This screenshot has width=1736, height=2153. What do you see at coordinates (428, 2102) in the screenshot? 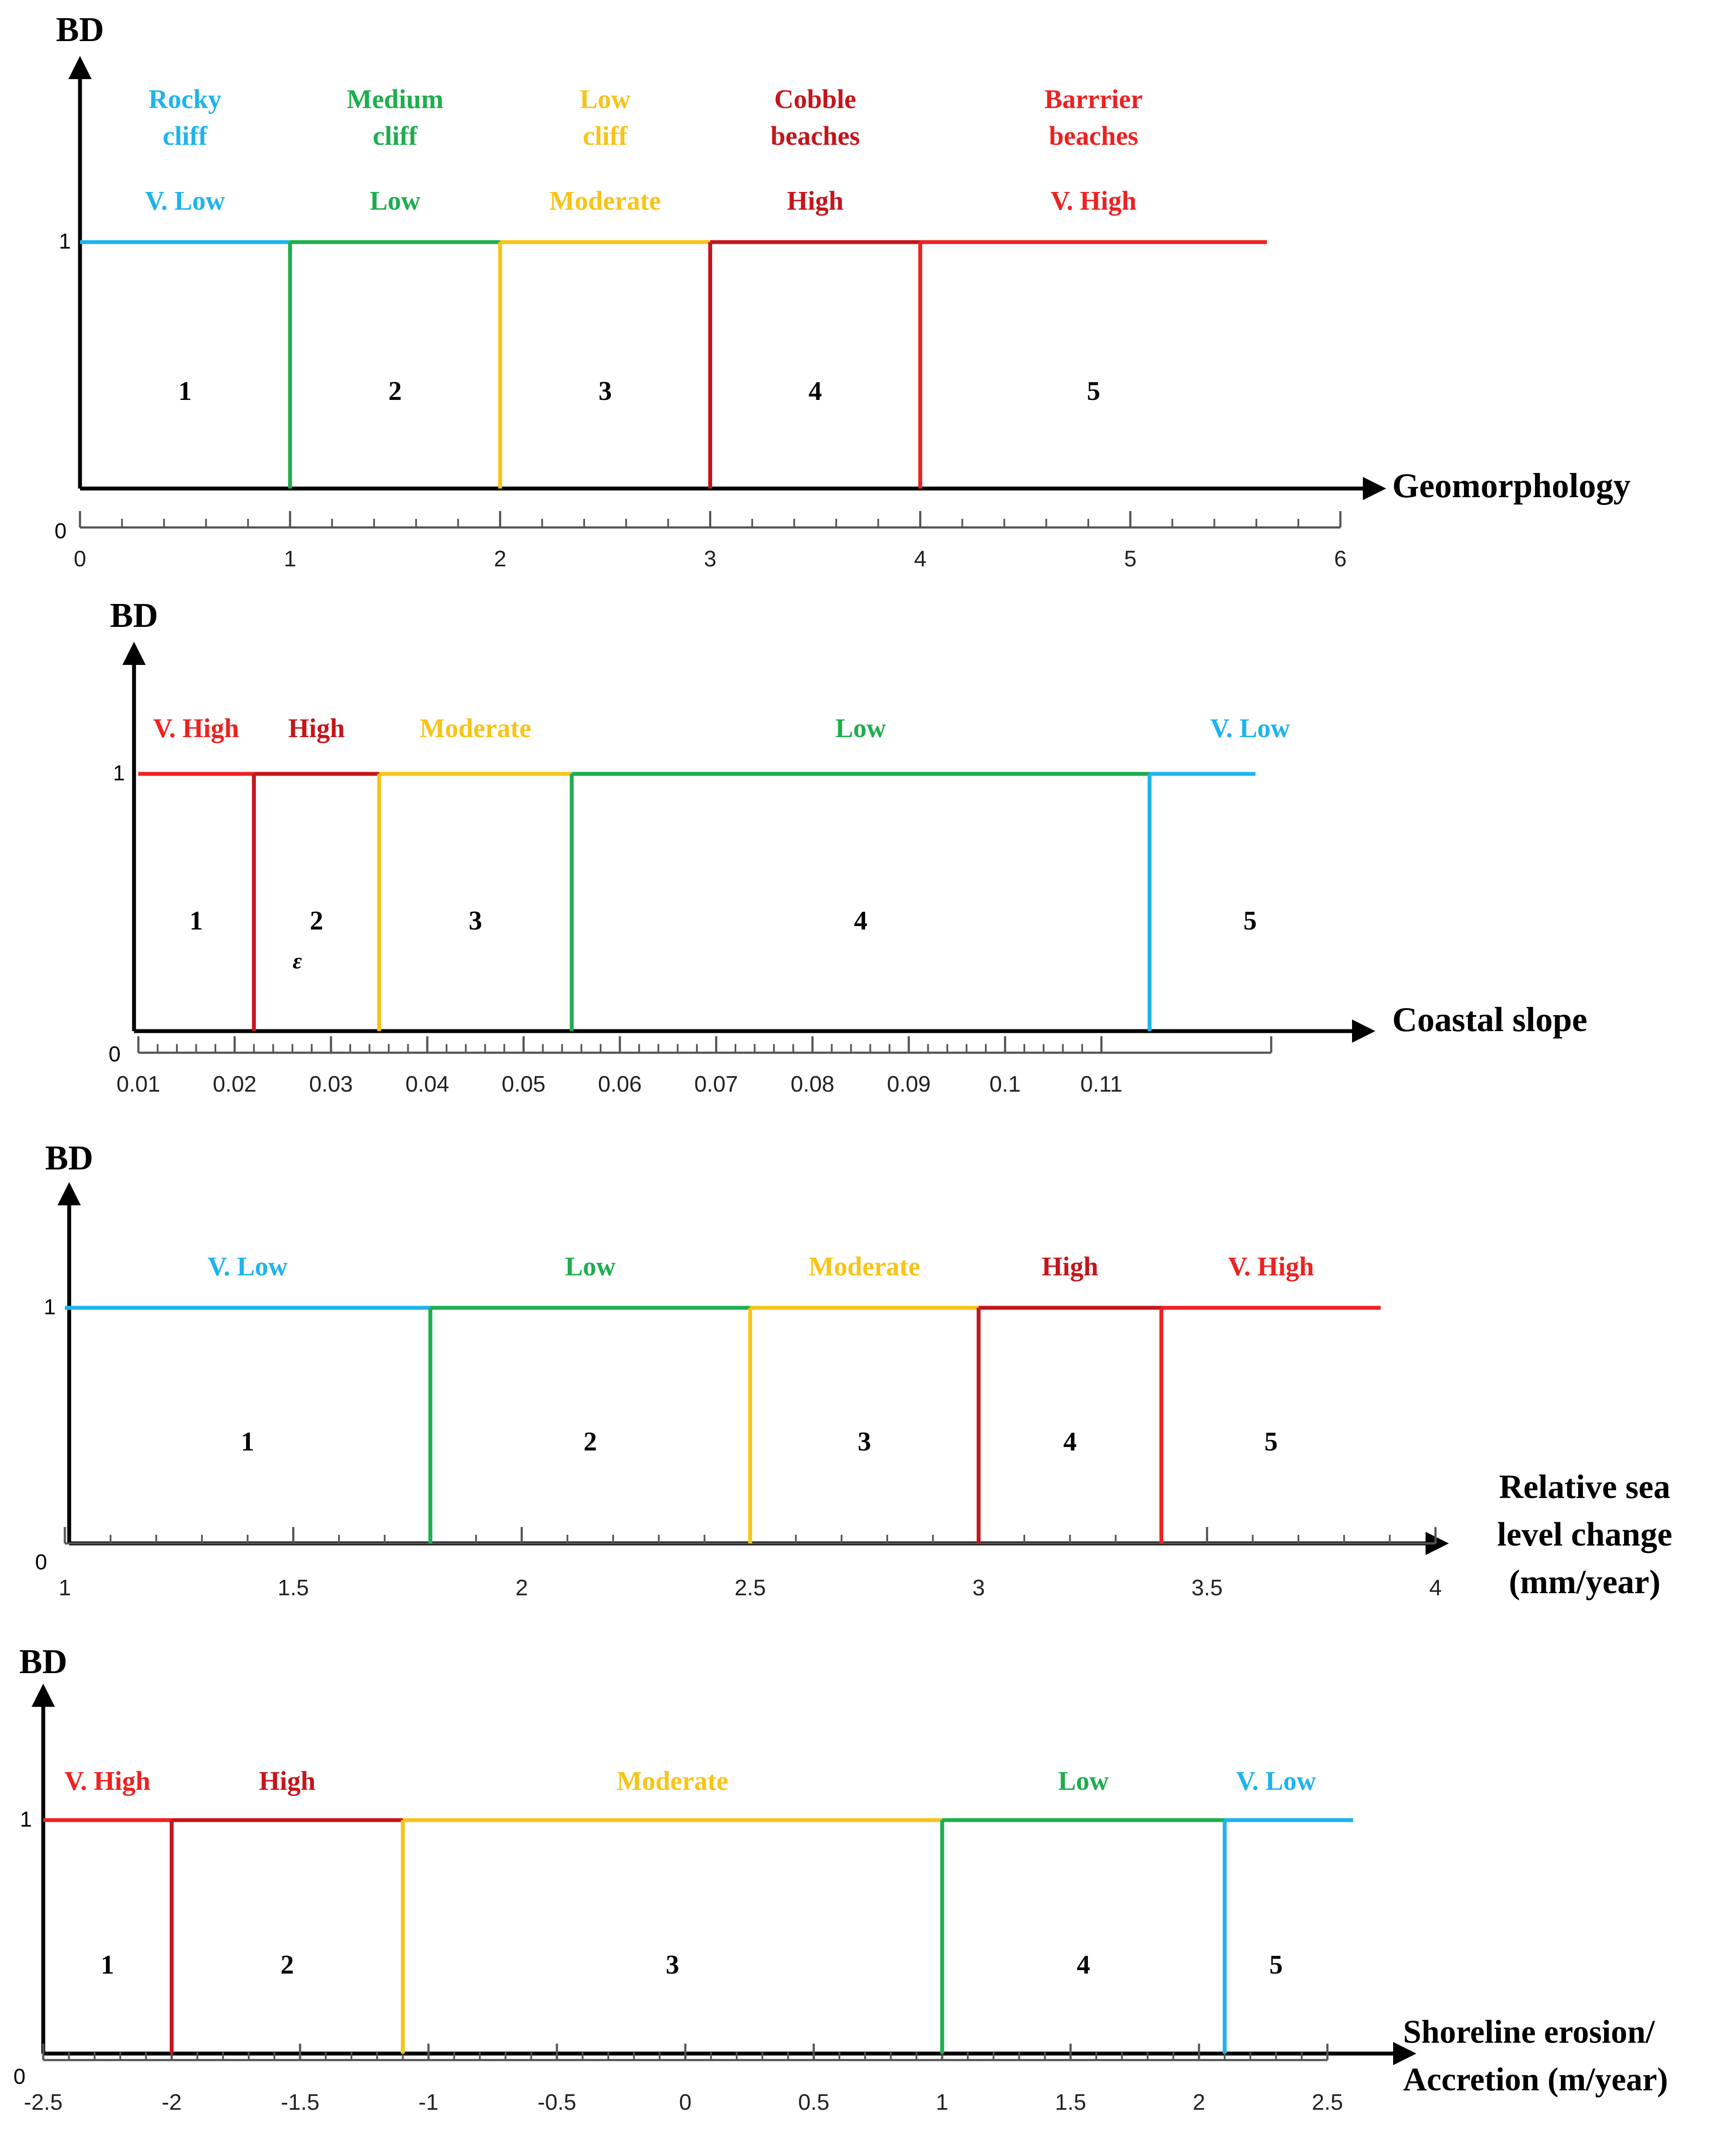
I see `x-tick-label: -1` at bounding box center [428, 2102].